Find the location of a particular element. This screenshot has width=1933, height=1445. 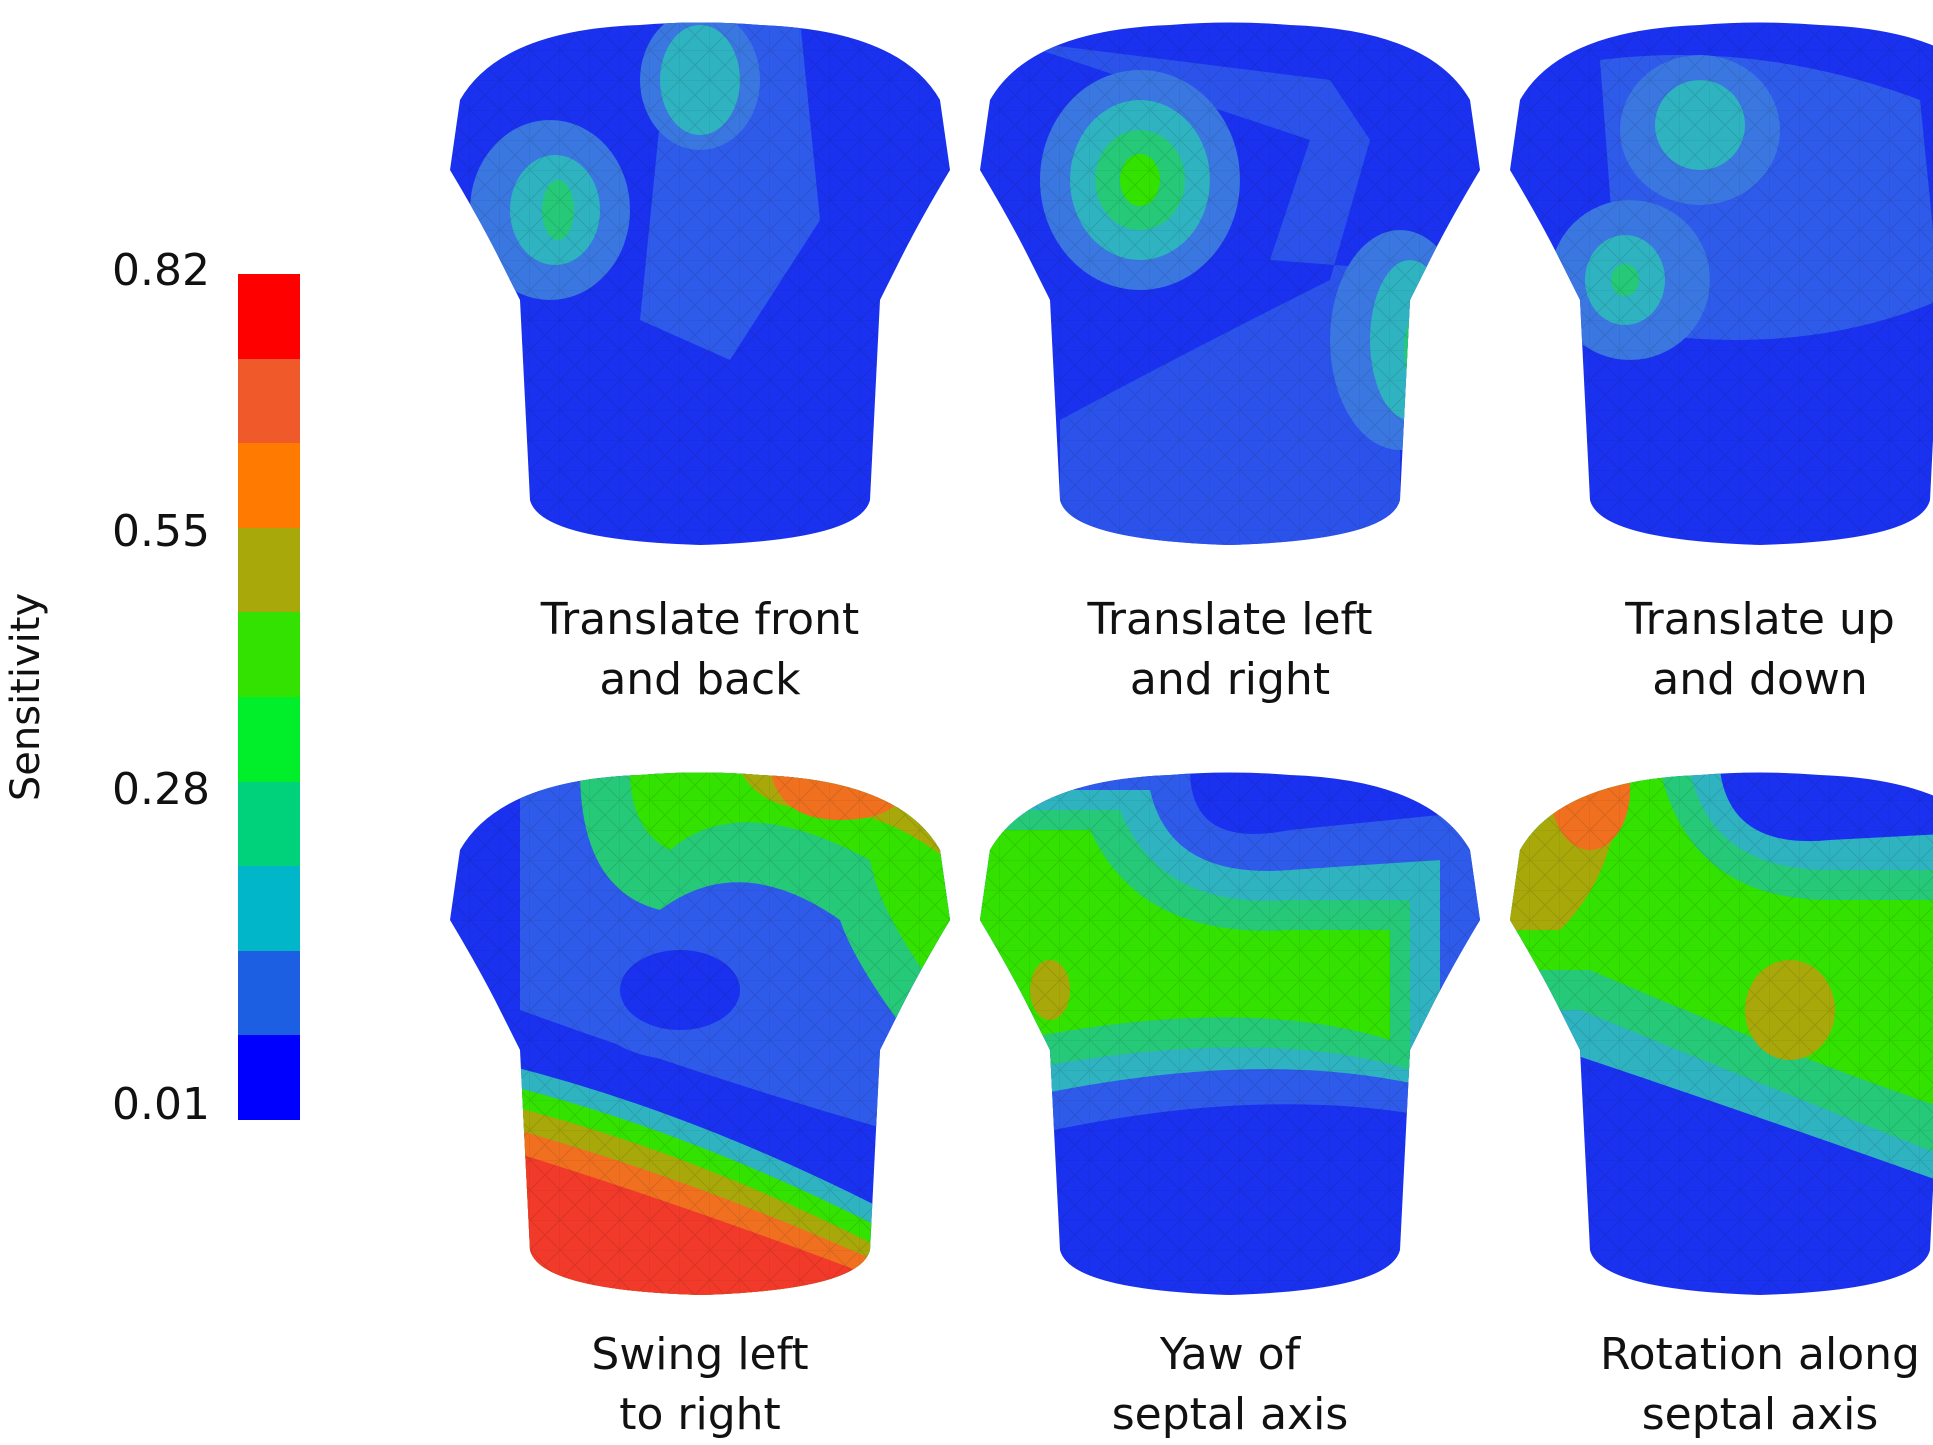

colorbar-tick-max: 0.82 is located at coordinates (161, 270).